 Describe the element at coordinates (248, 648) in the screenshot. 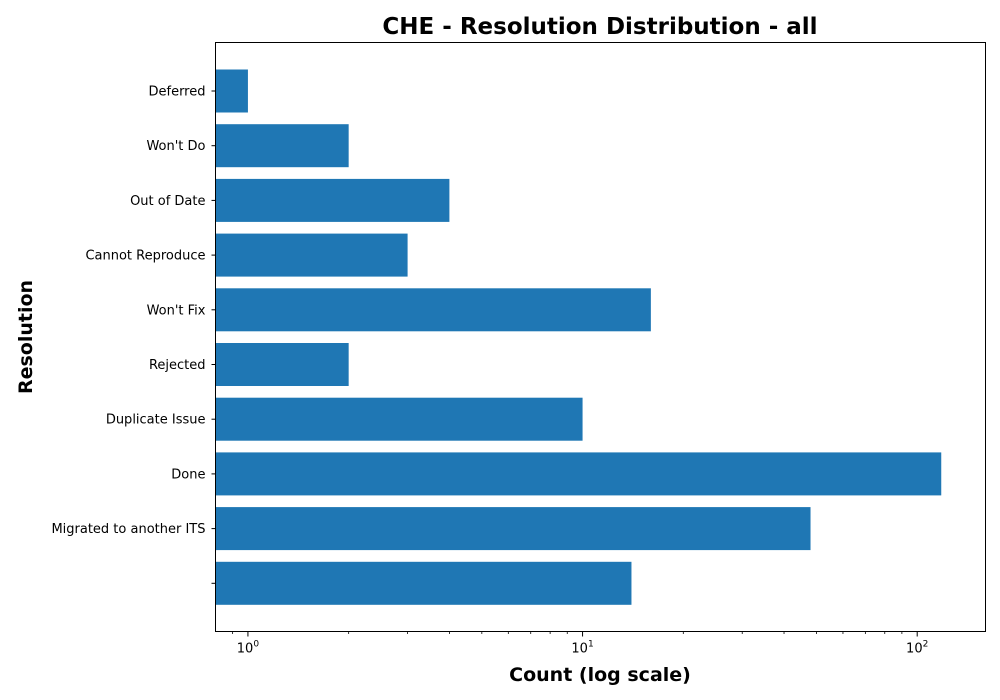

I see `x-tick-label: 100` at that location.